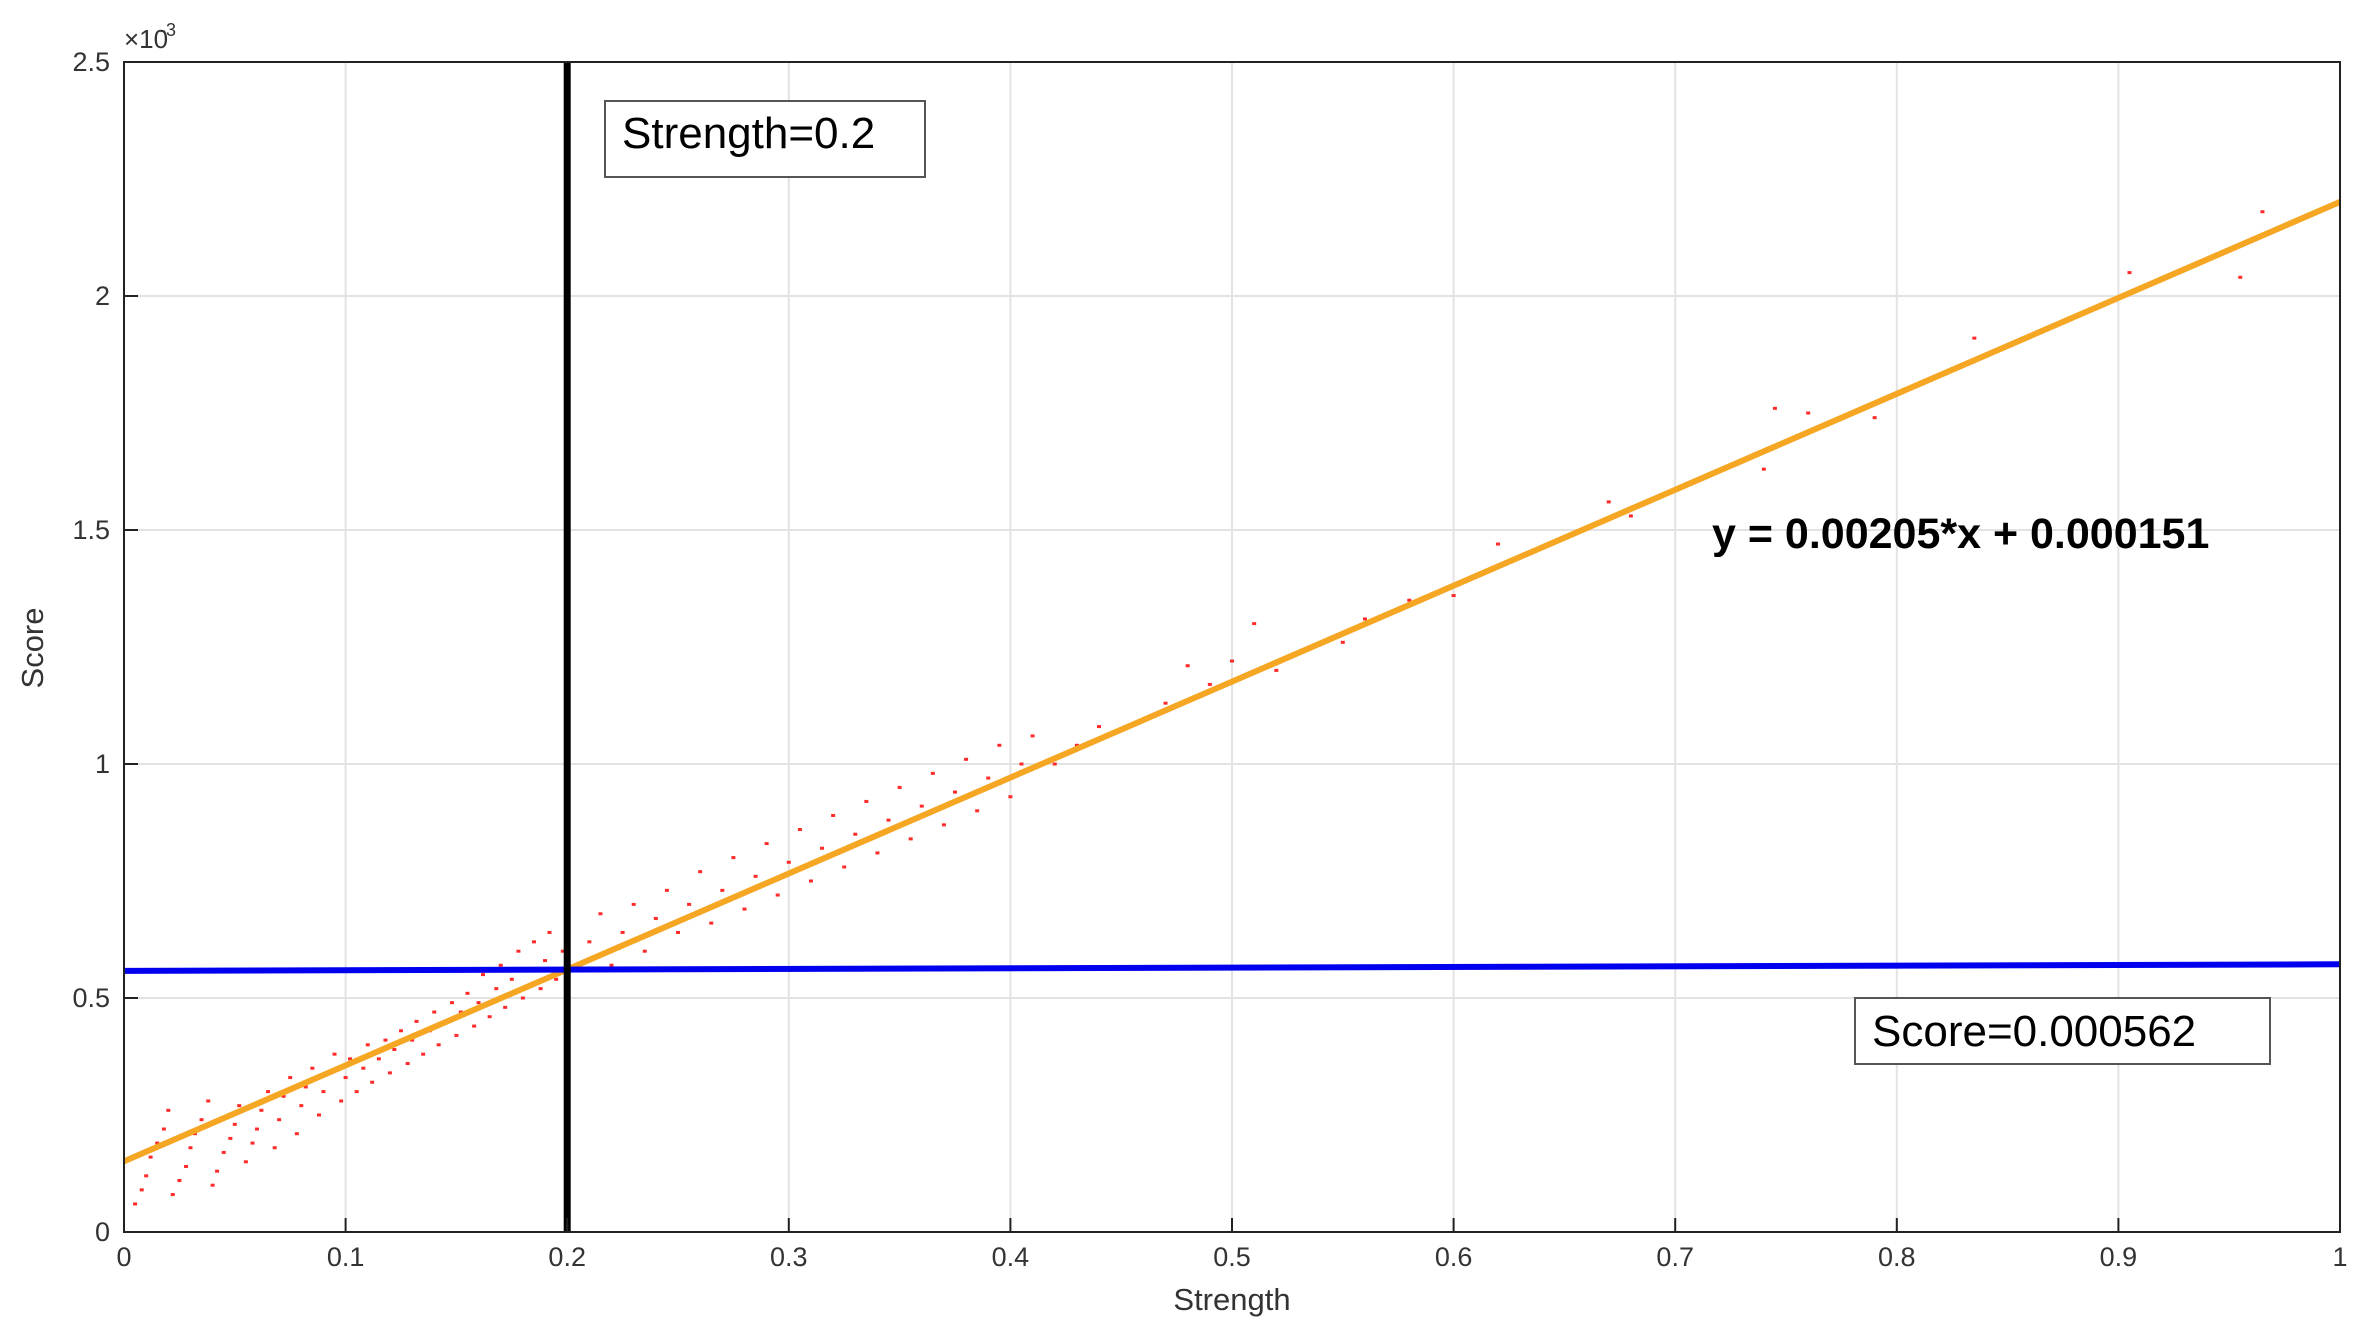 This screenshot has width=2360, height=1333. Describe the element at coordinates (102, 1232) in the screenshot. I see `y-tick-label: 0` at that location.